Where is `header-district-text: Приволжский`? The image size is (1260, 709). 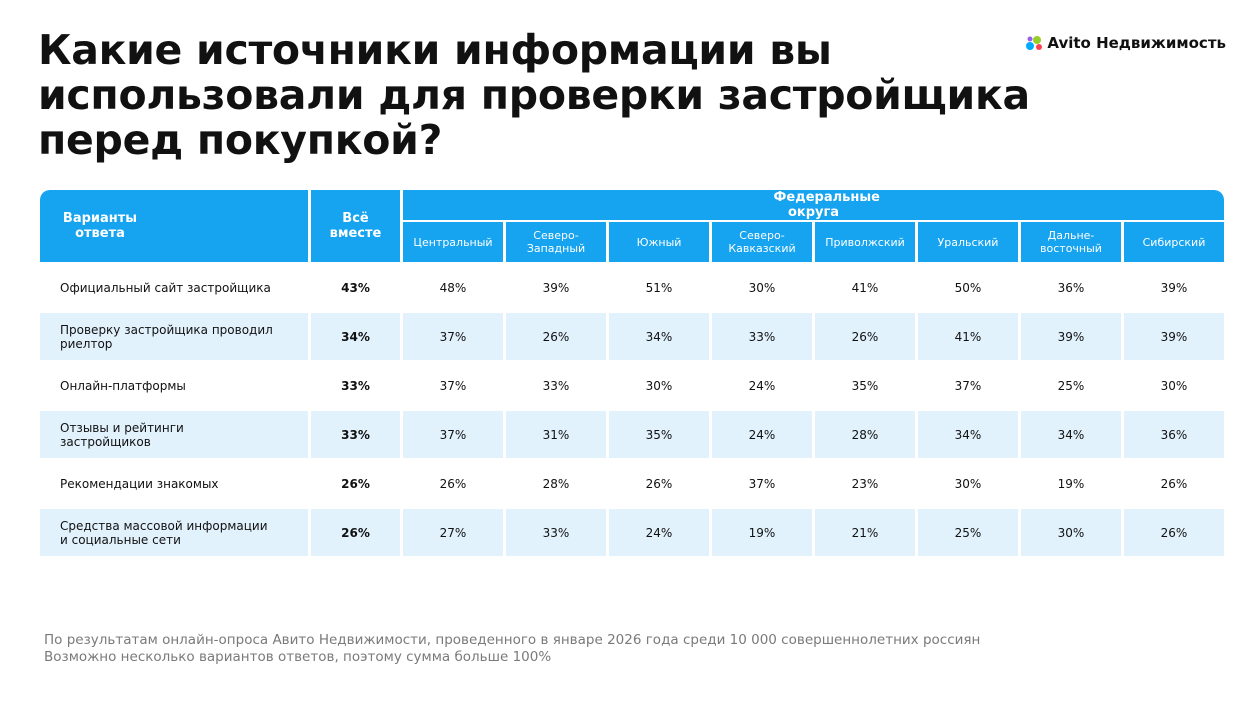 header-district-text: Приволжский is located at coordinates (865, 242).